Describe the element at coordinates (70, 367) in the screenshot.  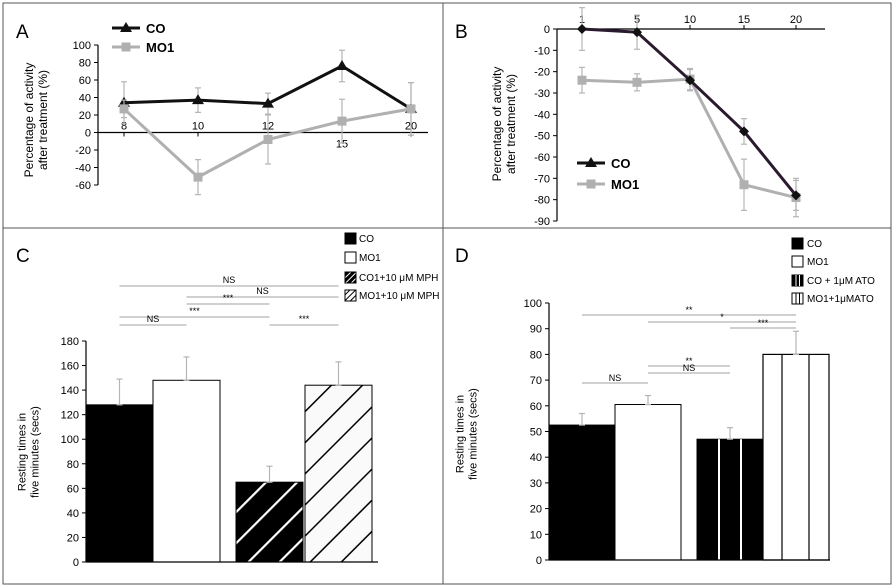
I see `y-tick-label: 160` at that location.